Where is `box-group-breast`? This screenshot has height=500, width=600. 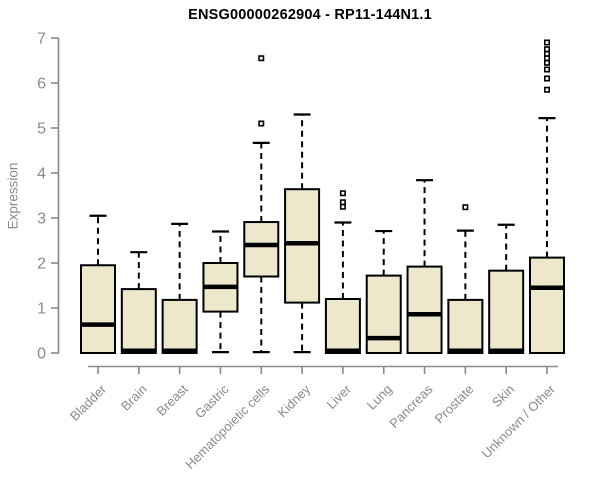 box-group-breast is located at coordinates (179, 288).